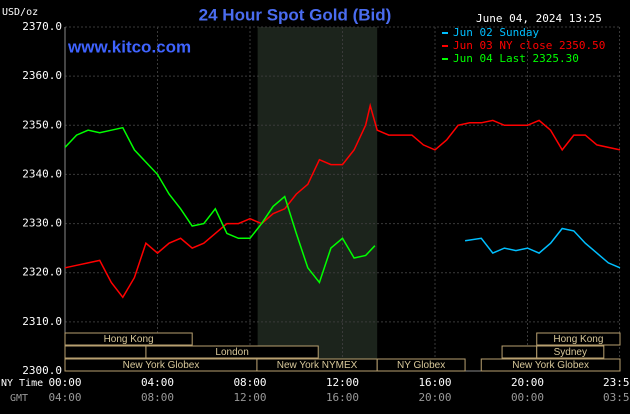 The height and width of the screenshot is (414, 630). What do you see at coordinates (527, 382) in the screenshot?
I see `x-tick-label: 20:00` at bounding box center [527, 382].